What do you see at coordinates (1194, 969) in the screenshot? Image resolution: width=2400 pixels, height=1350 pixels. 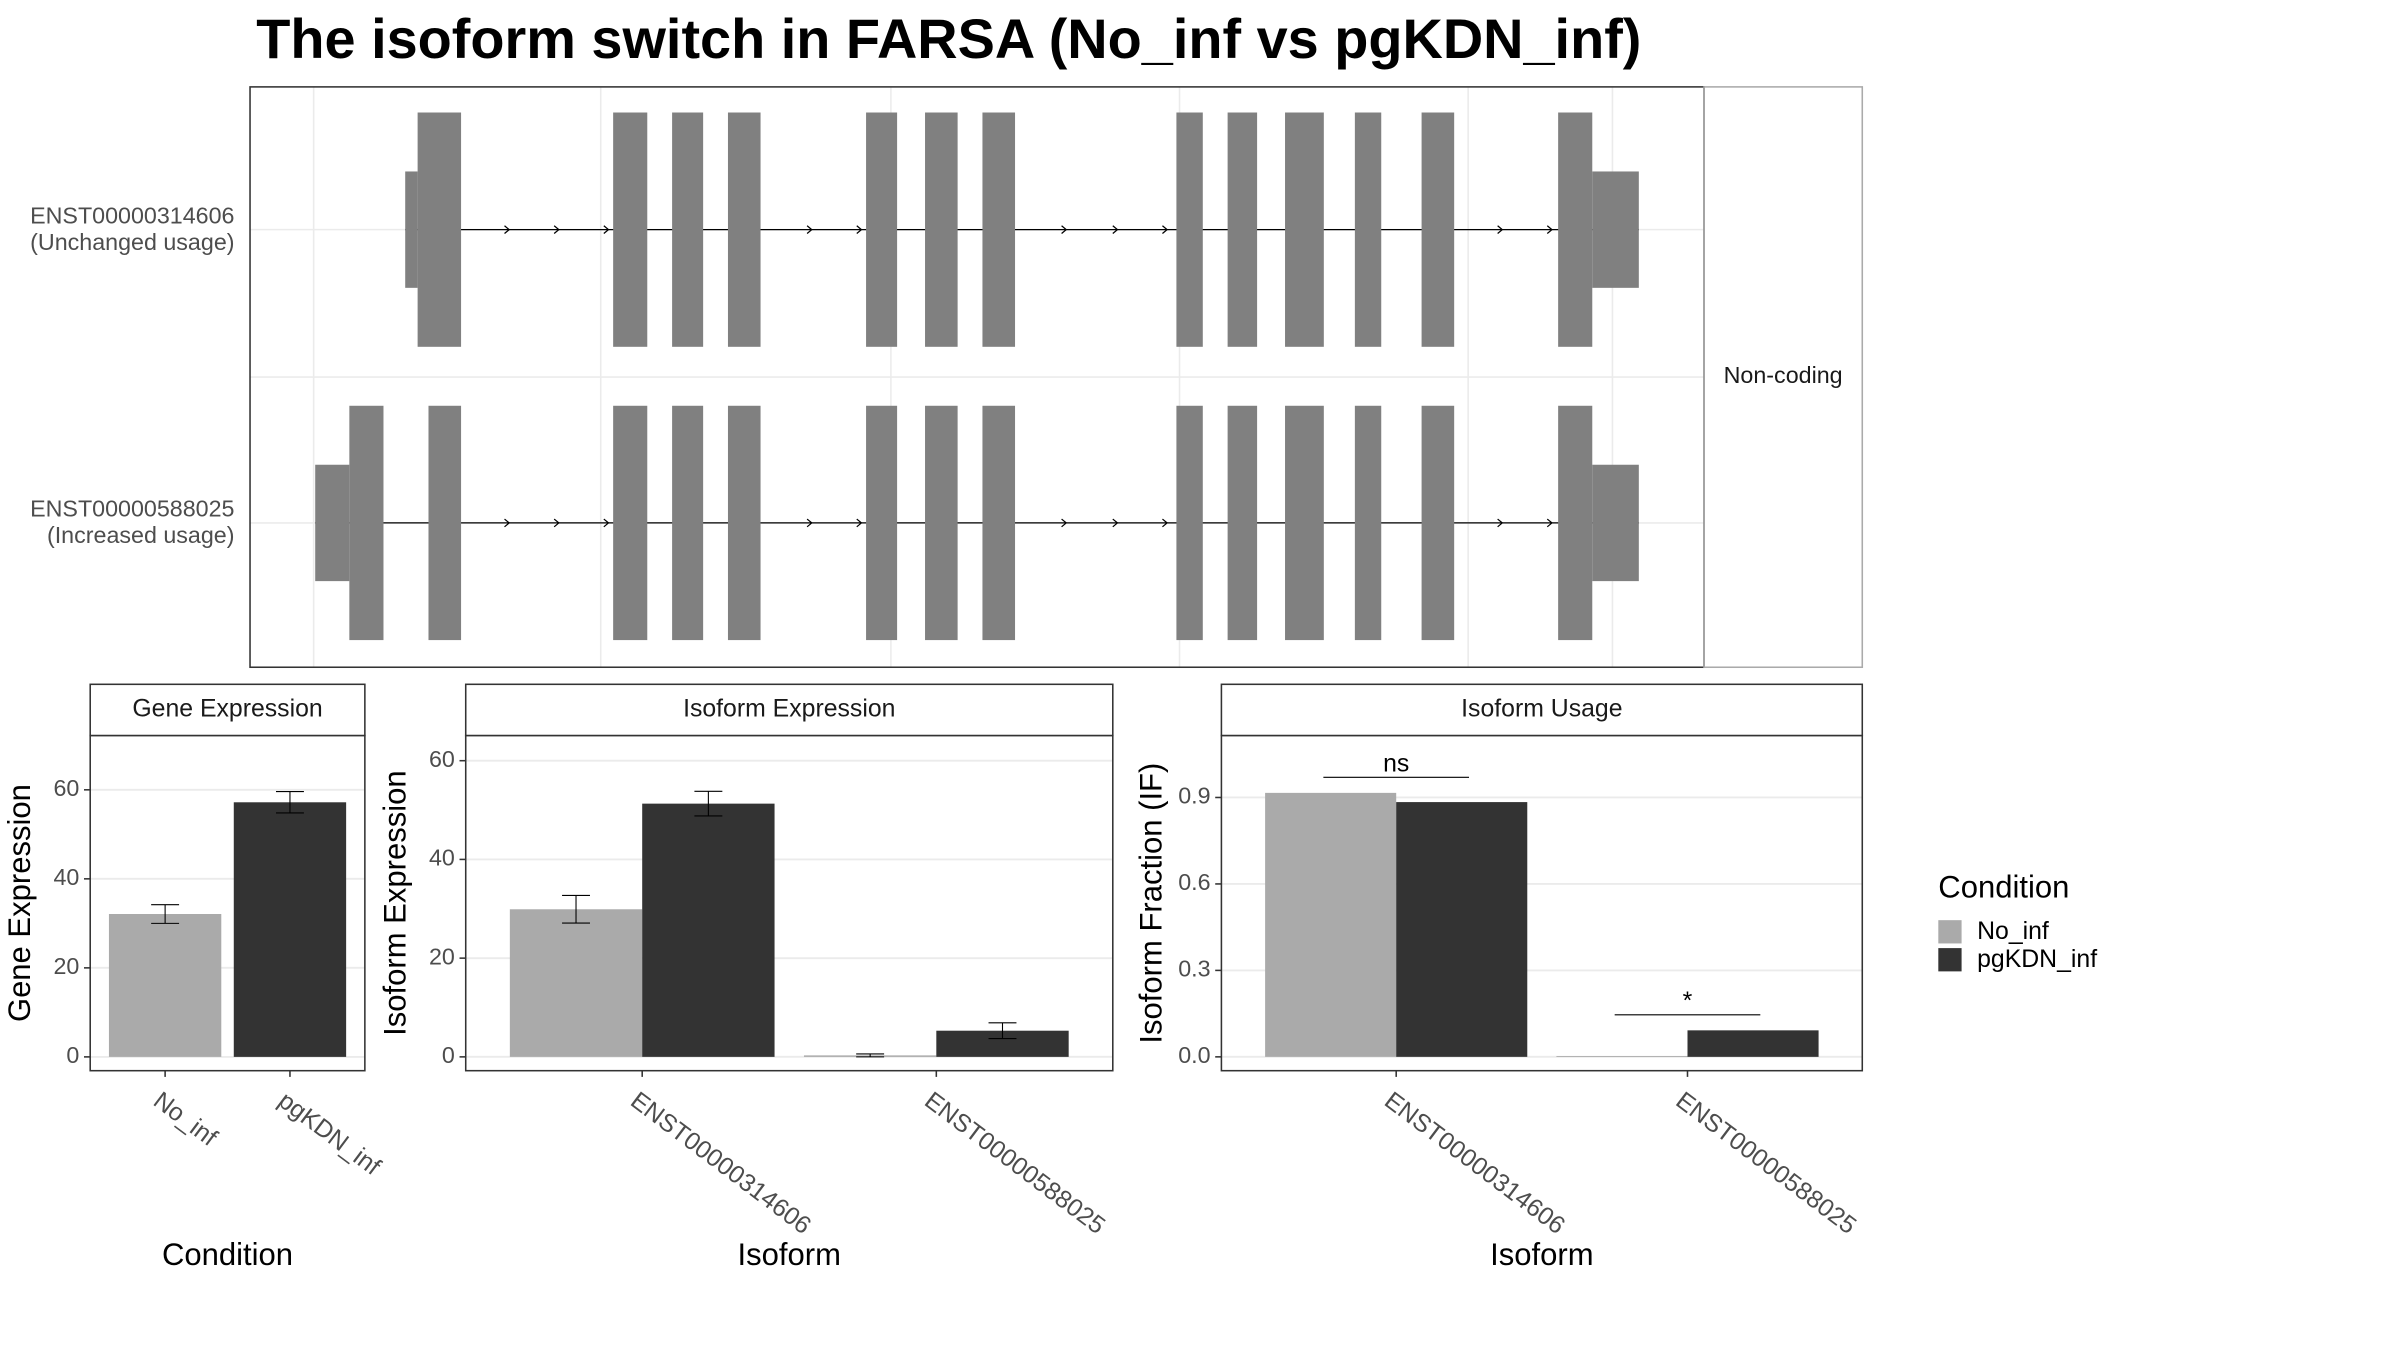 I see `y-tick-label: 0.3` at bounding box center [1194, 969].